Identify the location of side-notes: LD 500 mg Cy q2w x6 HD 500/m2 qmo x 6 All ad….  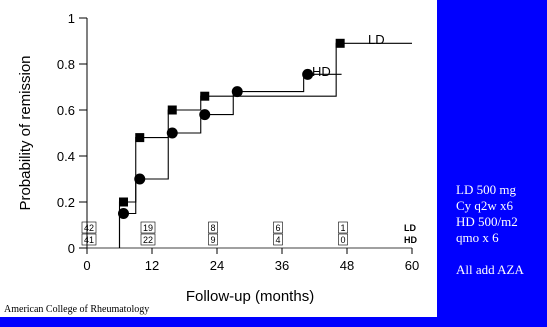
(501, 230).